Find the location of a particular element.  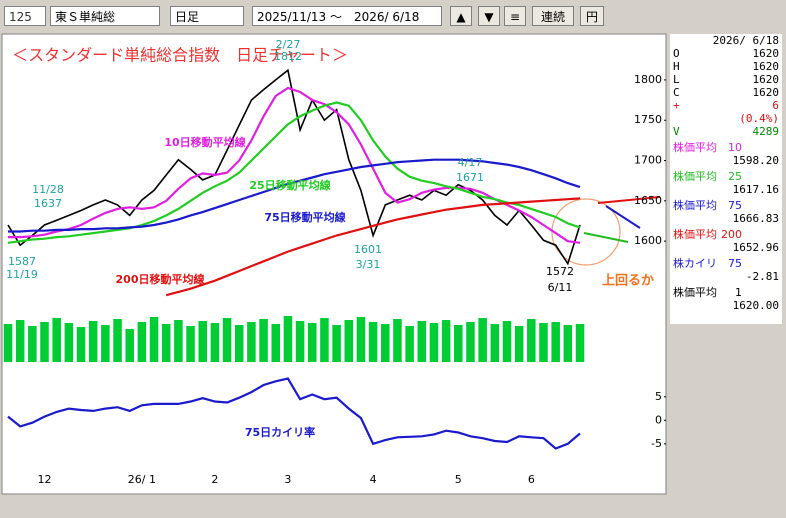

code-field: 125 is located at coordinates (25, 16).